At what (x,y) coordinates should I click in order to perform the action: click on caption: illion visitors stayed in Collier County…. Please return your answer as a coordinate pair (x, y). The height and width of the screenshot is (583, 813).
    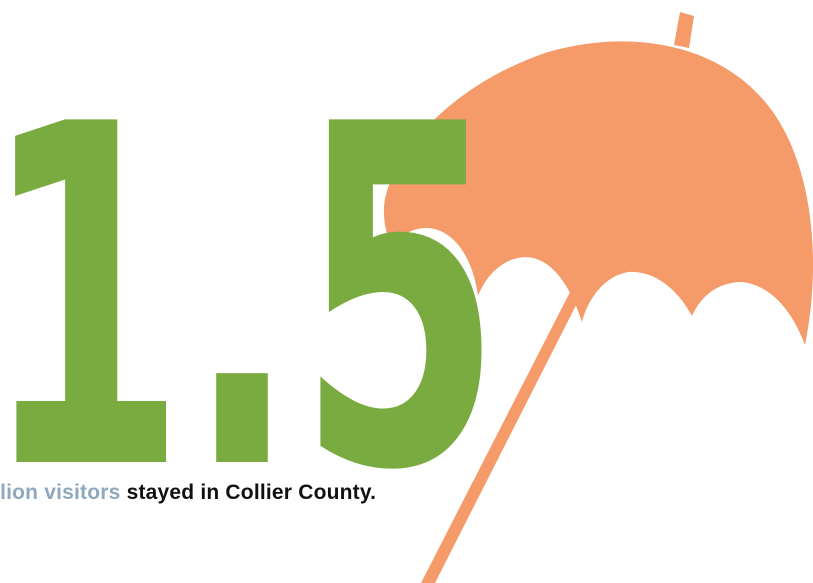
    Looking at the image, I should click on (188, 493).